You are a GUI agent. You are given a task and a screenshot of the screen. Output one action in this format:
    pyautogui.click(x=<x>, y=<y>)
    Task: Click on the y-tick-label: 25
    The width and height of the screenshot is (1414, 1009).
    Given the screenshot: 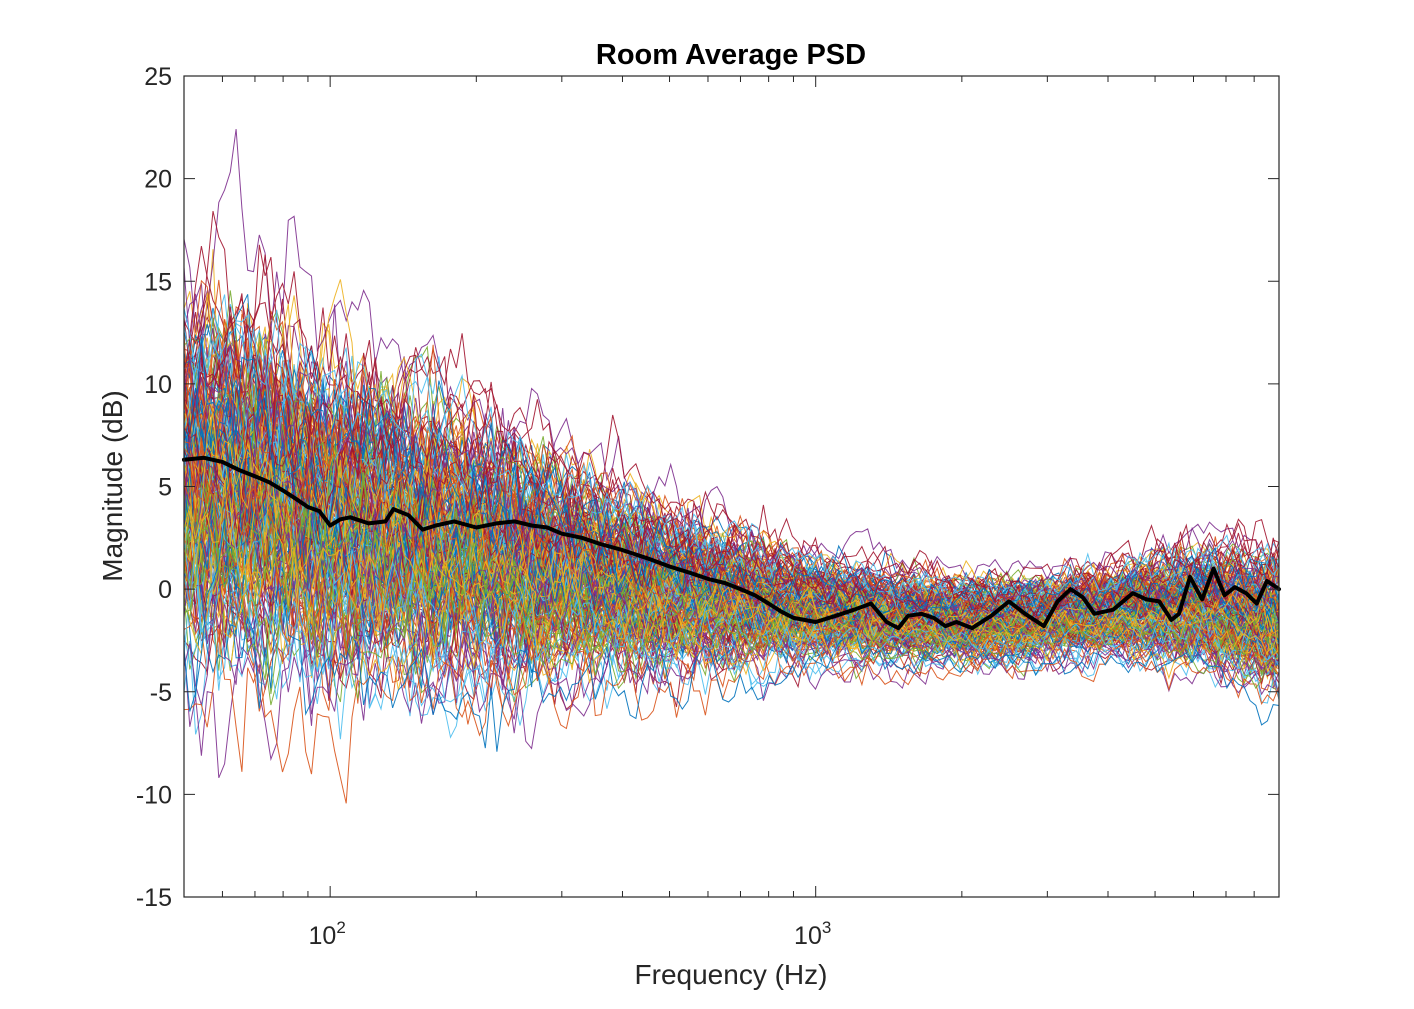 What is the action you would take?
    pyautogui.click(x=158, y=77)
    